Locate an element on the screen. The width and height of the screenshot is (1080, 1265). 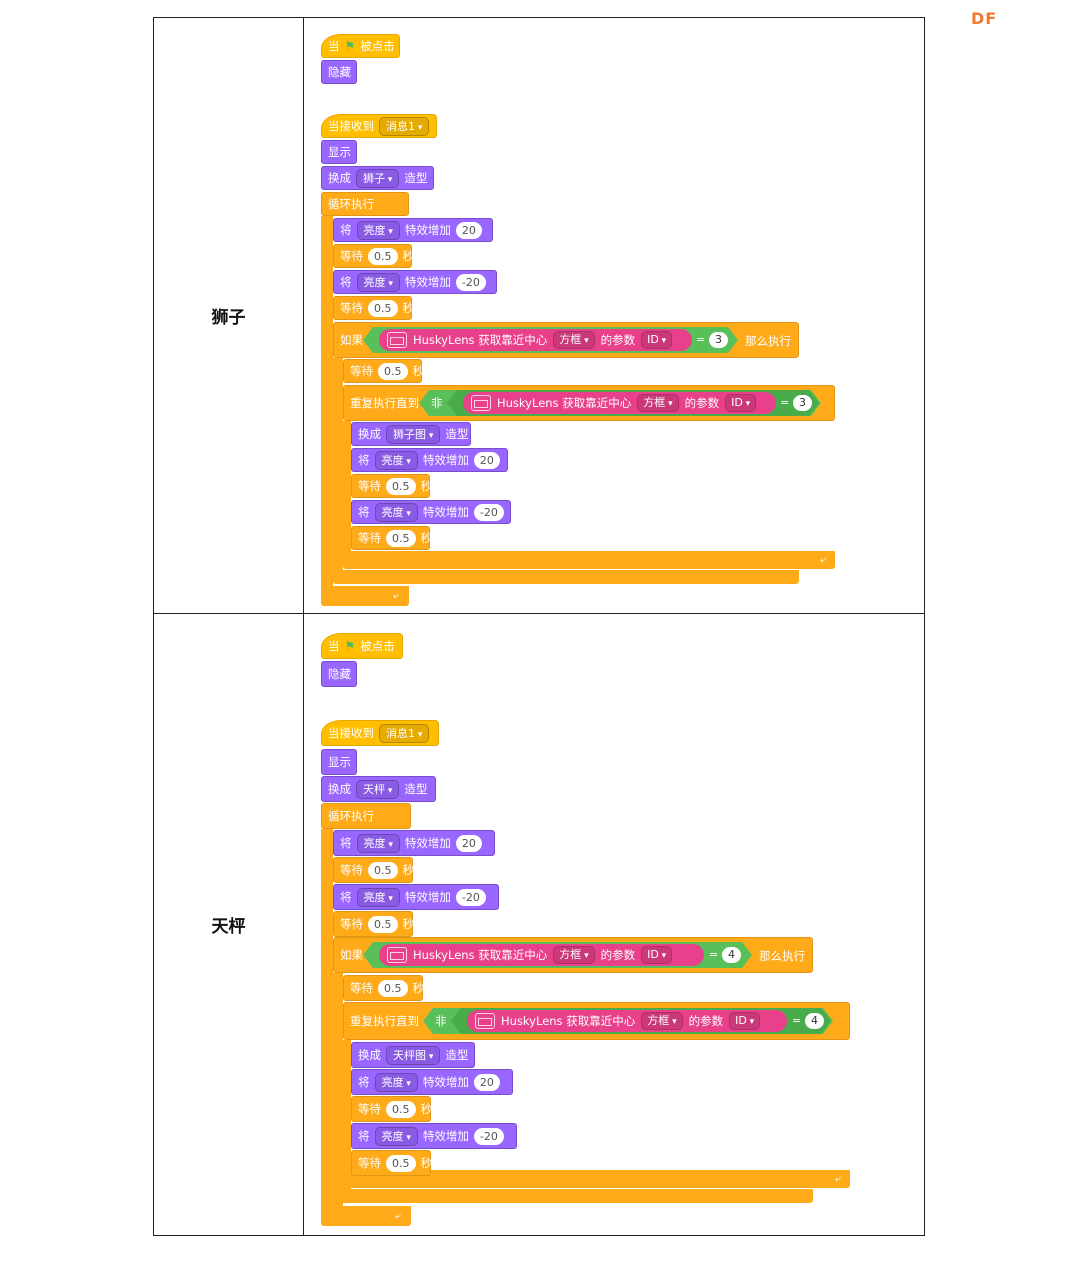
costume-dropdown: 天枰 is located at coordinates (378, 789).